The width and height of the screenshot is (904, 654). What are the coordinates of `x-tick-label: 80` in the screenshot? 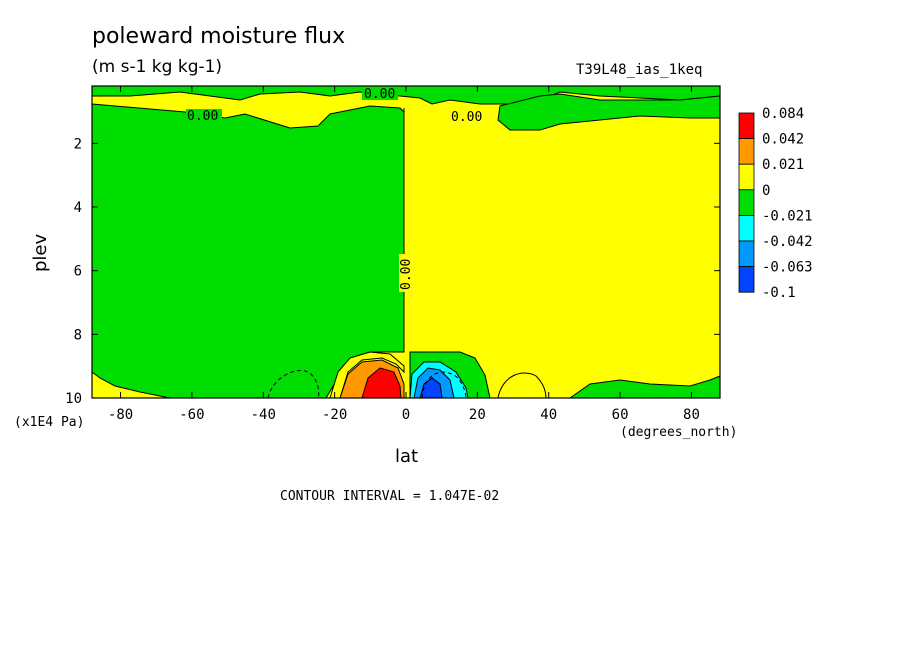 It's located at (691, 415).